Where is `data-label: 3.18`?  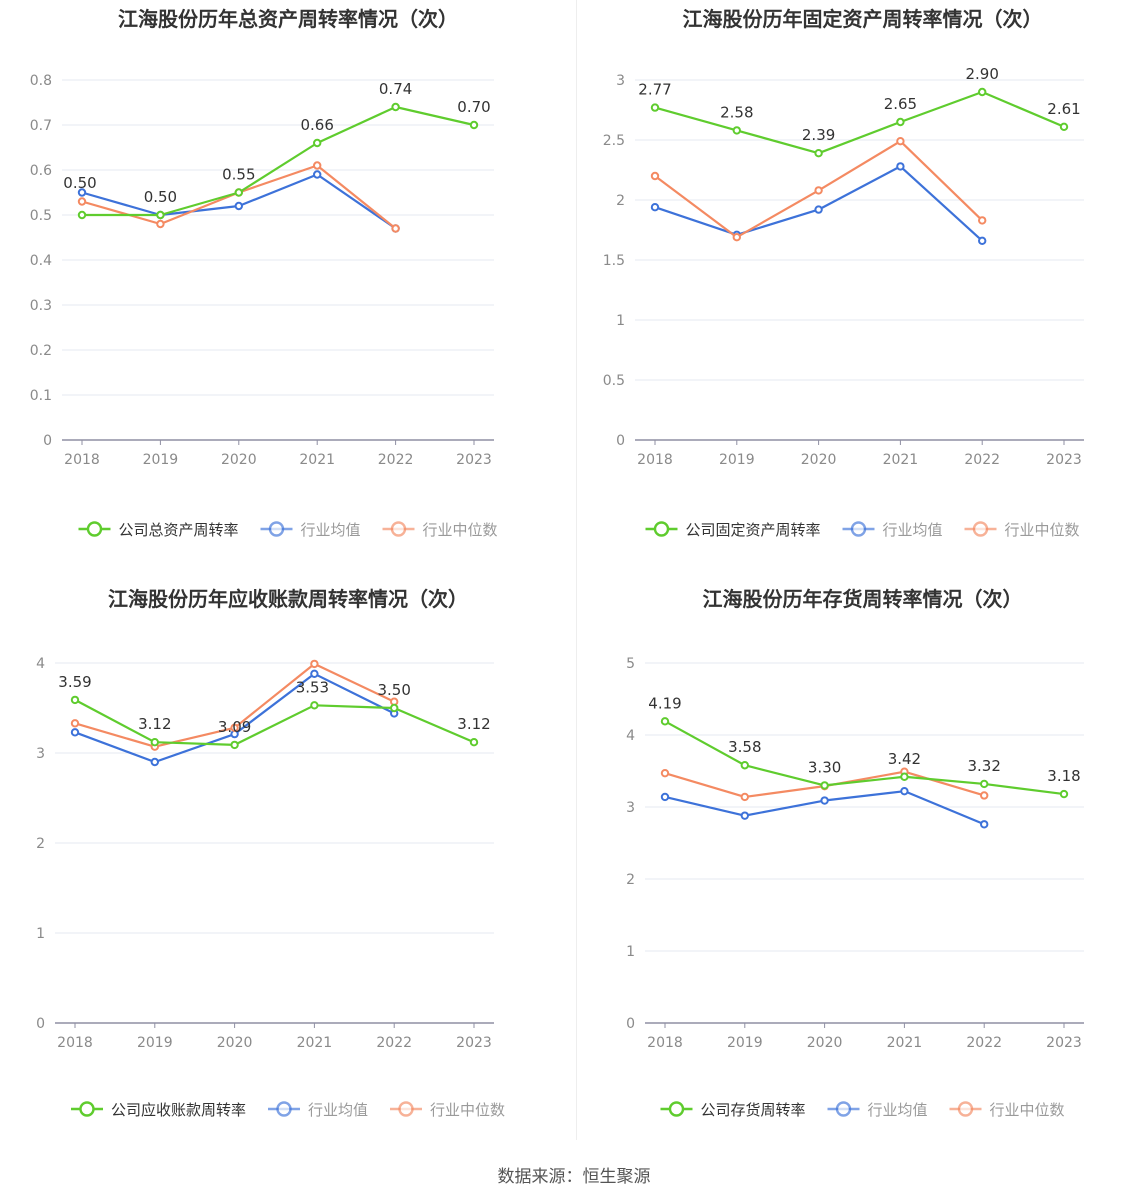
data-label: 3.18 is located at coordinates (1063, 776).